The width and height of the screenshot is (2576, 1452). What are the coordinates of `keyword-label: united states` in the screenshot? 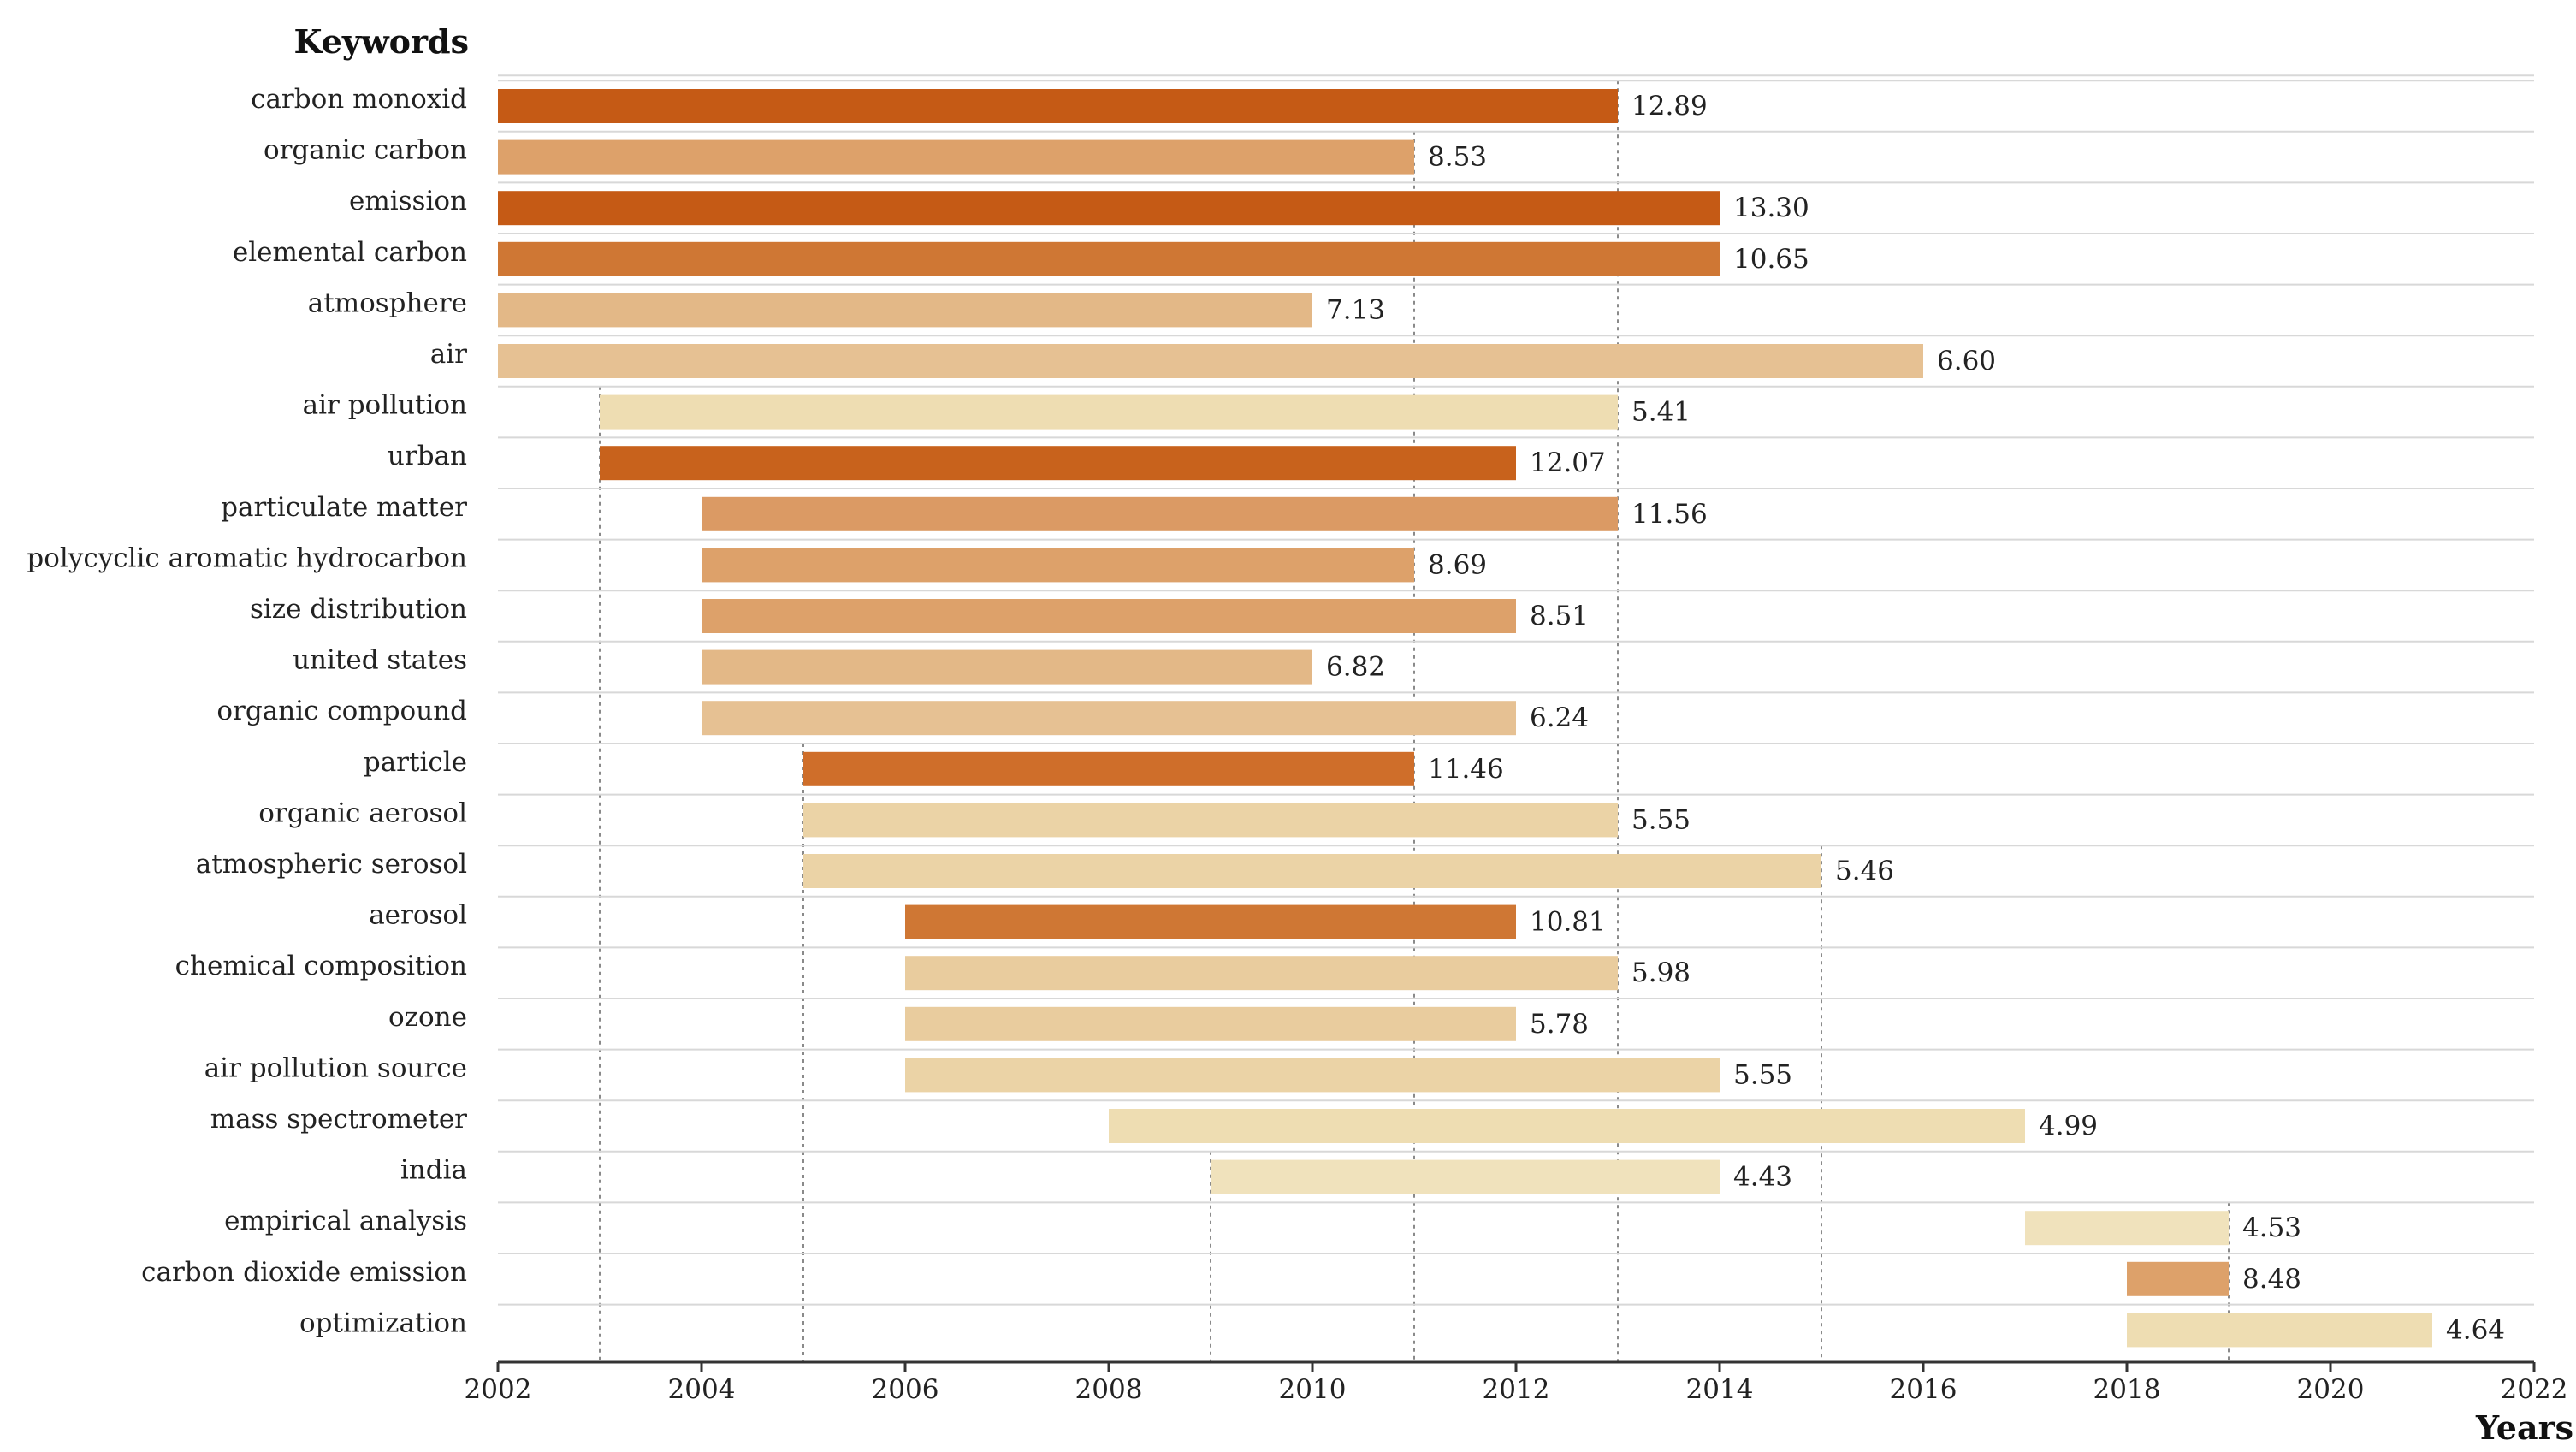 It's located at (380, 660).